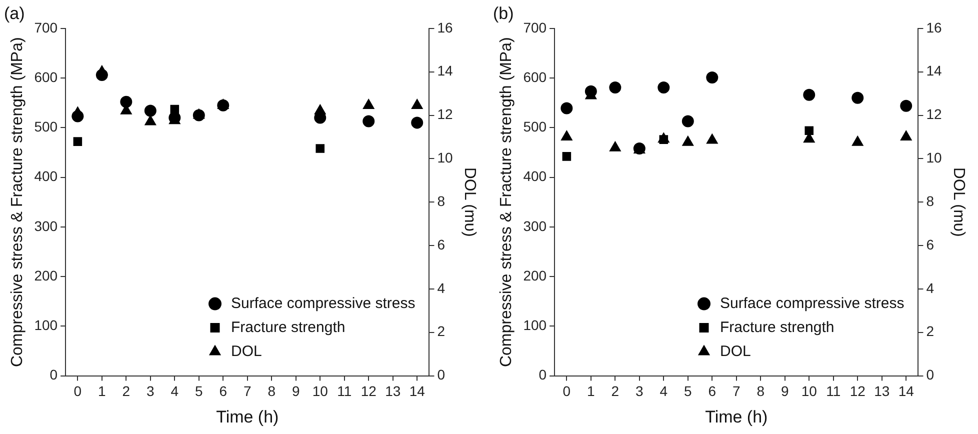 This screenshot has width=978, height=434. I want to click on chart-title: (b), so click(503, 13).